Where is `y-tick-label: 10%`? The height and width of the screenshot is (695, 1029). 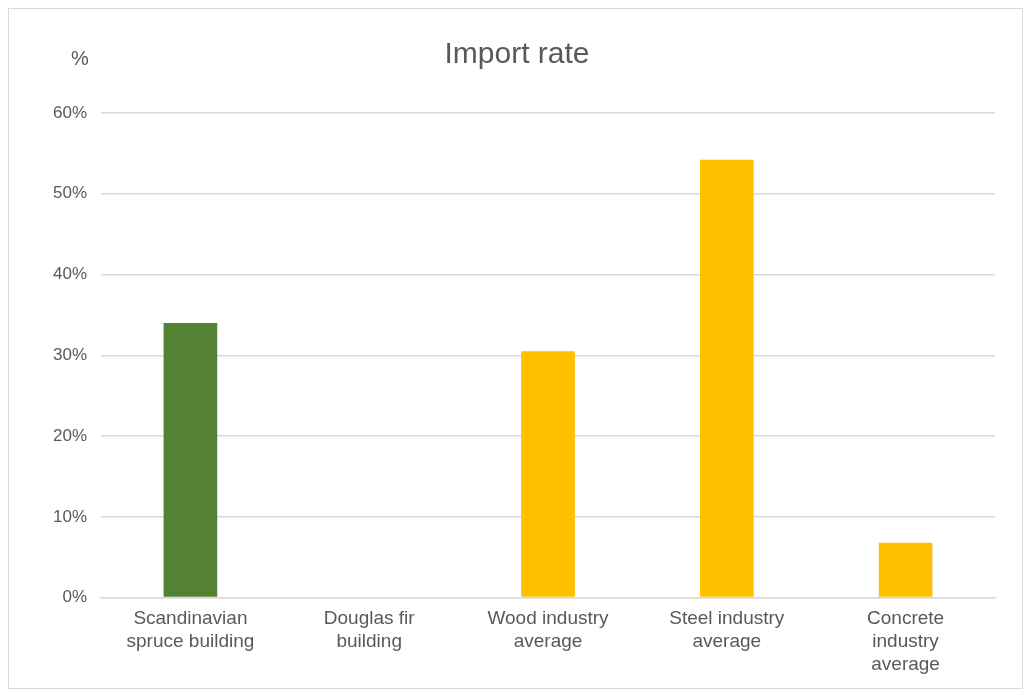
y-tick-label: 10% is located at coordinates (70, 516).